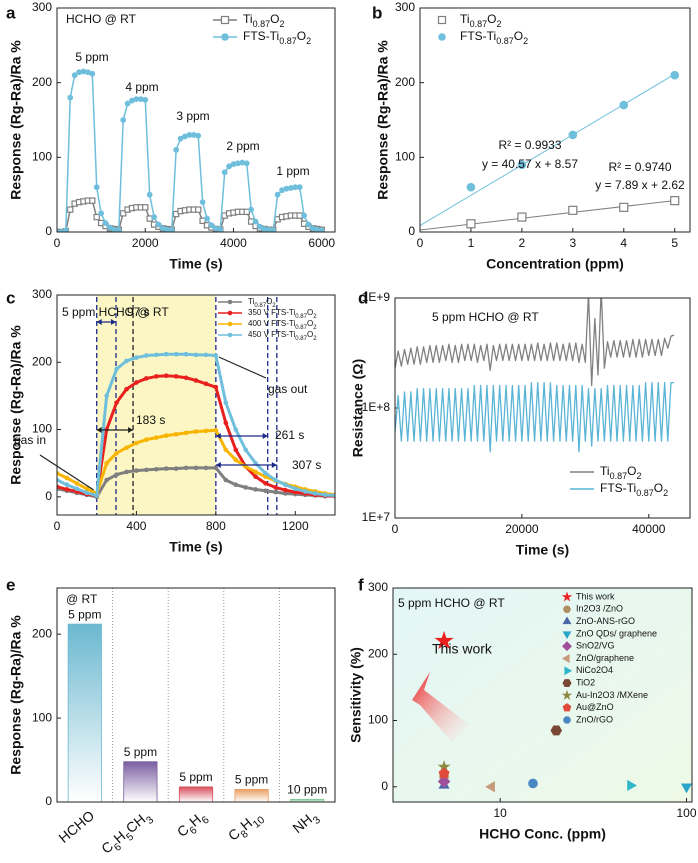 The image size is (698, 863). I want to click on x-tick-label: 5, so click(674, 243).